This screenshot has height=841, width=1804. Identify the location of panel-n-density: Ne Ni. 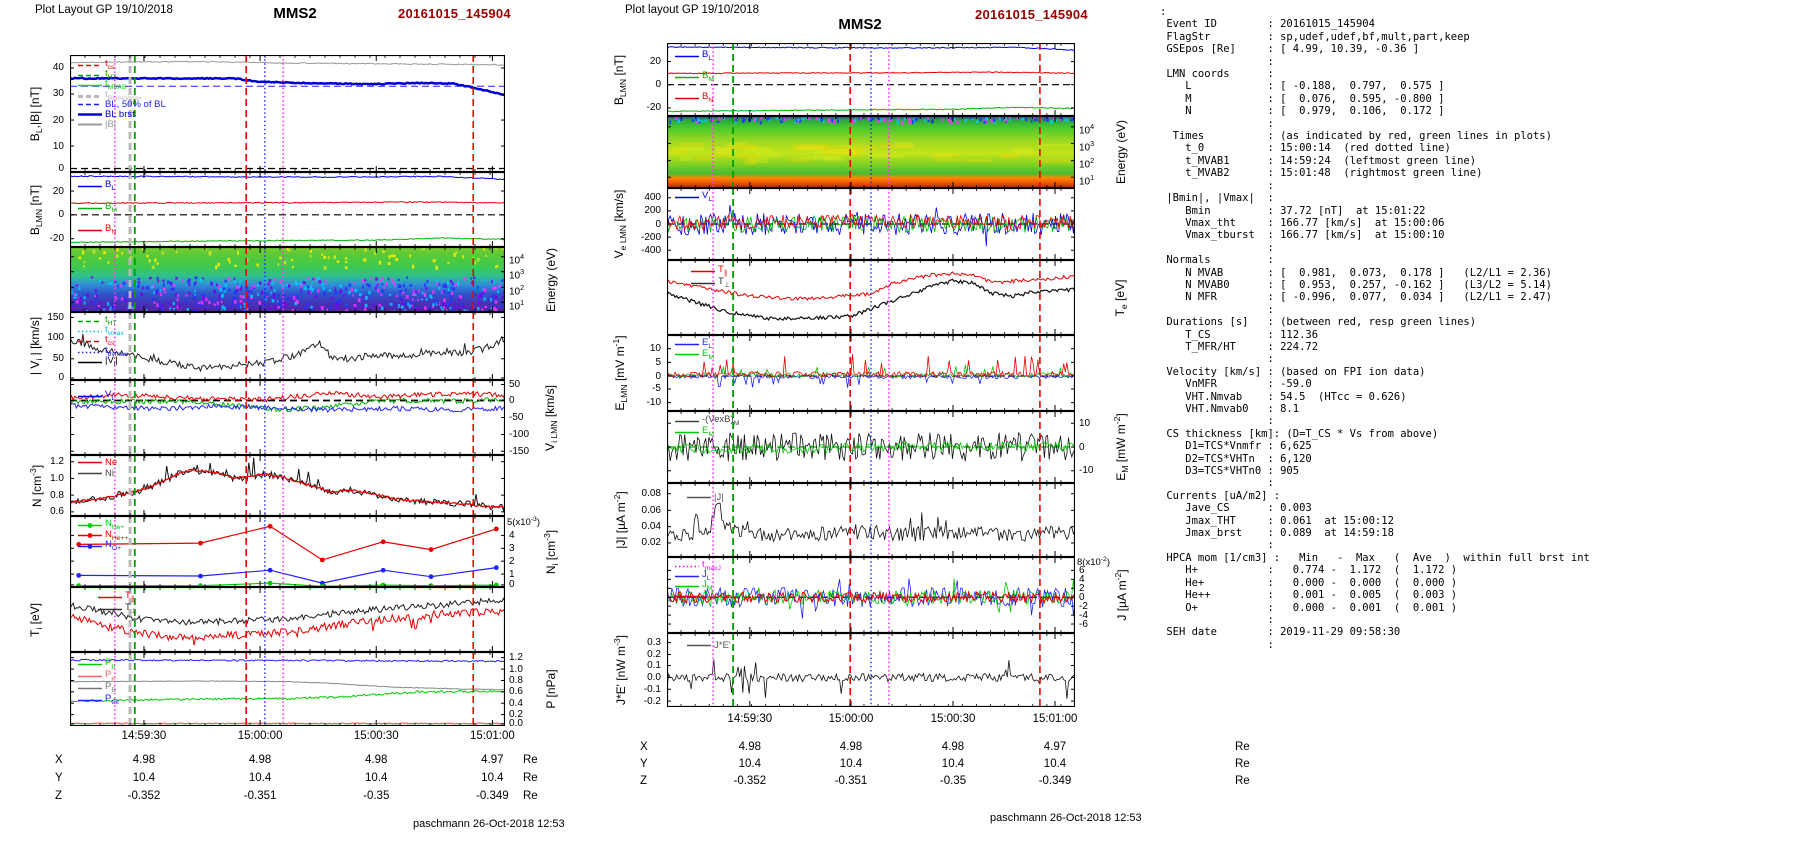
(287, 485).